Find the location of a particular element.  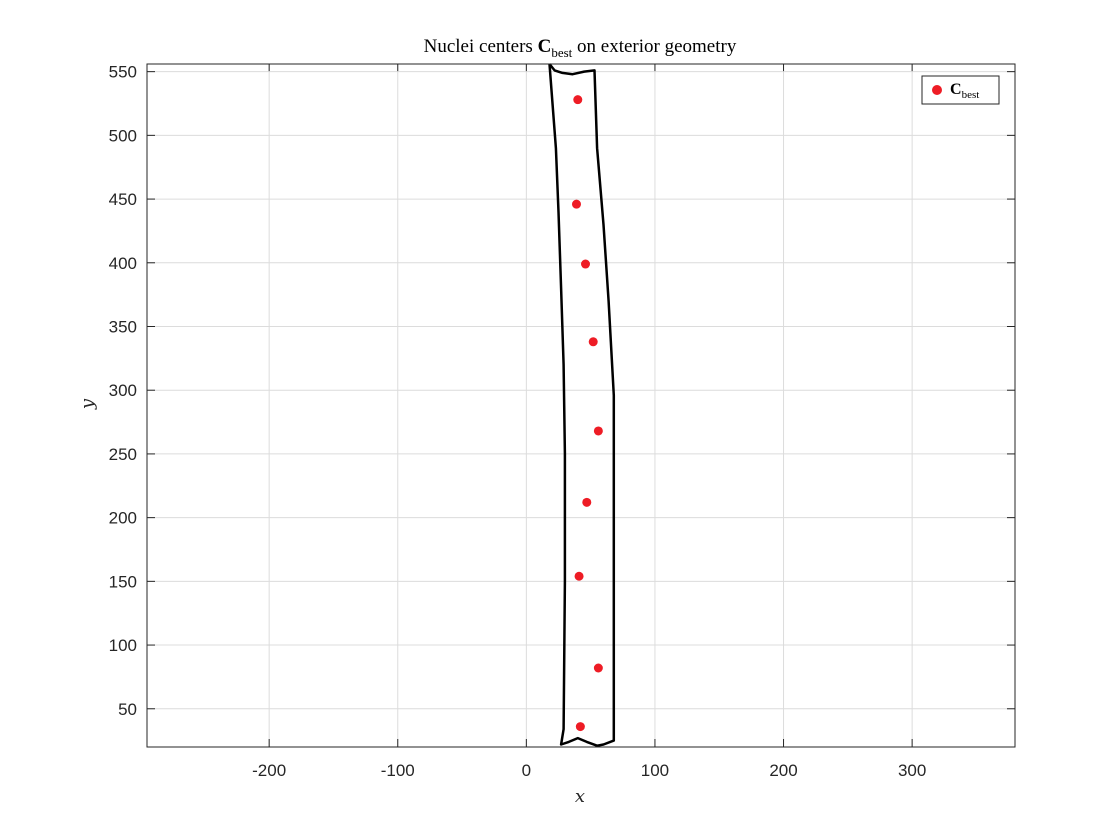

y-tick-label: 500 is located at coordinates (123, 135).